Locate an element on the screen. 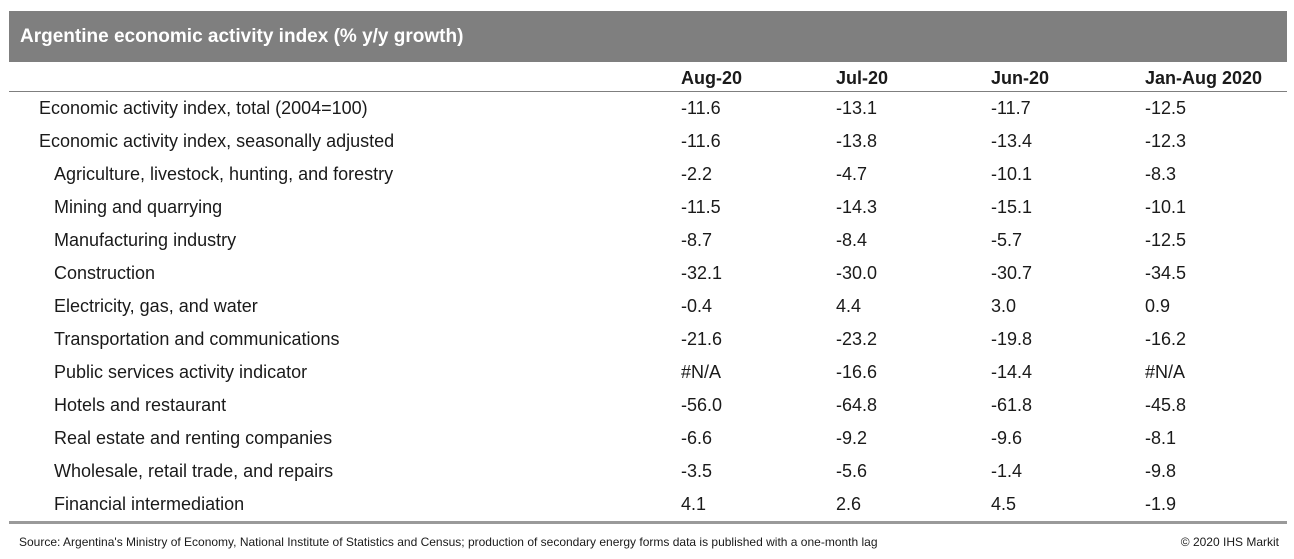 The width and height of the screenshot is (1294, 559). row-label: Electricity, gas, and water is located at coordinates (156, 306).